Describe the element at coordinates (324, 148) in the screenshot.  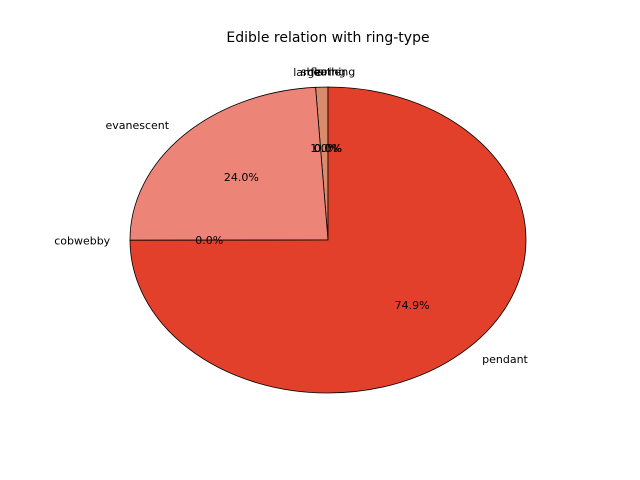
I see `slice-percent-large: 1.0%` at that location.